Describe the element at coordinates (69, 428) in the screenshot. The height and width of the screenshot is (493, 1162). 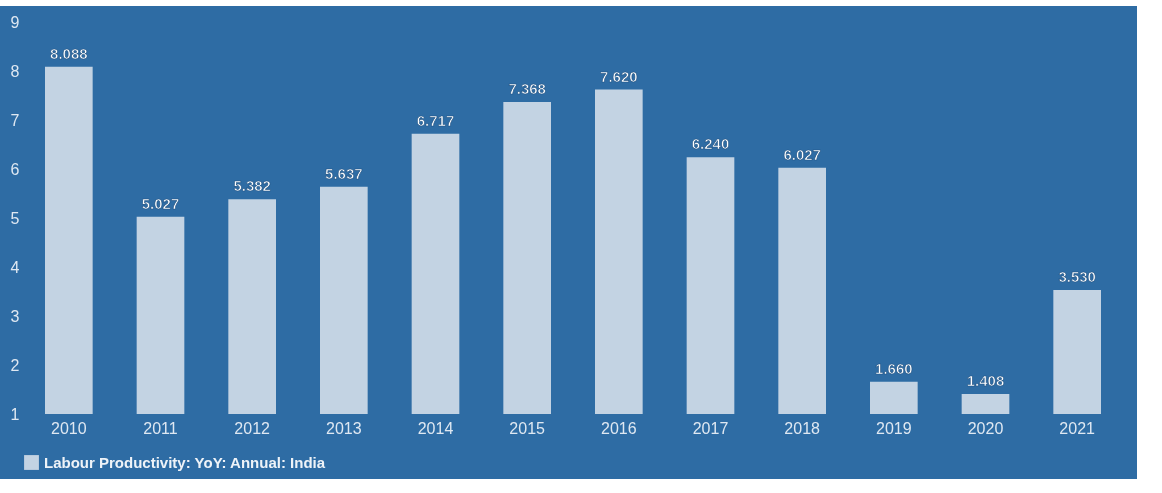
I see `x-tick-label: 2010` at that location.